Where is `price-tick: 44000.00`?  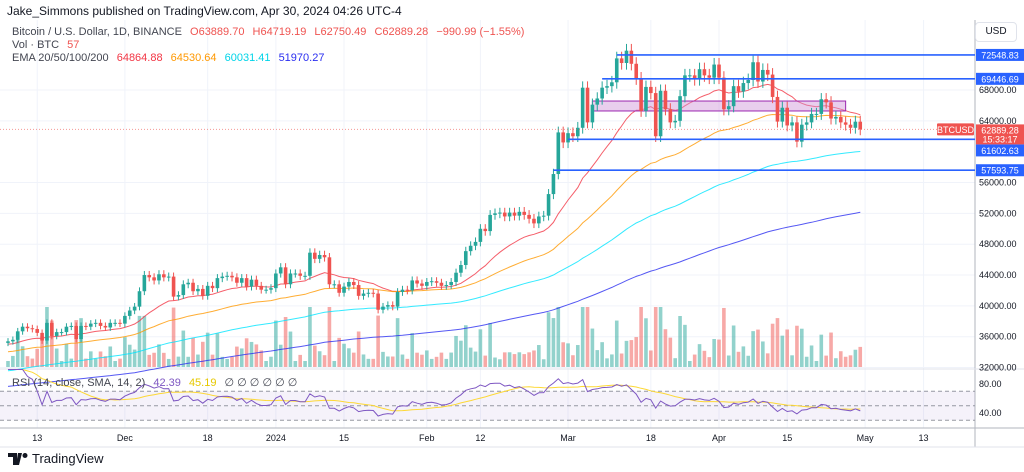 price-tick: 44000.00 is located at coordinates (998, 275).